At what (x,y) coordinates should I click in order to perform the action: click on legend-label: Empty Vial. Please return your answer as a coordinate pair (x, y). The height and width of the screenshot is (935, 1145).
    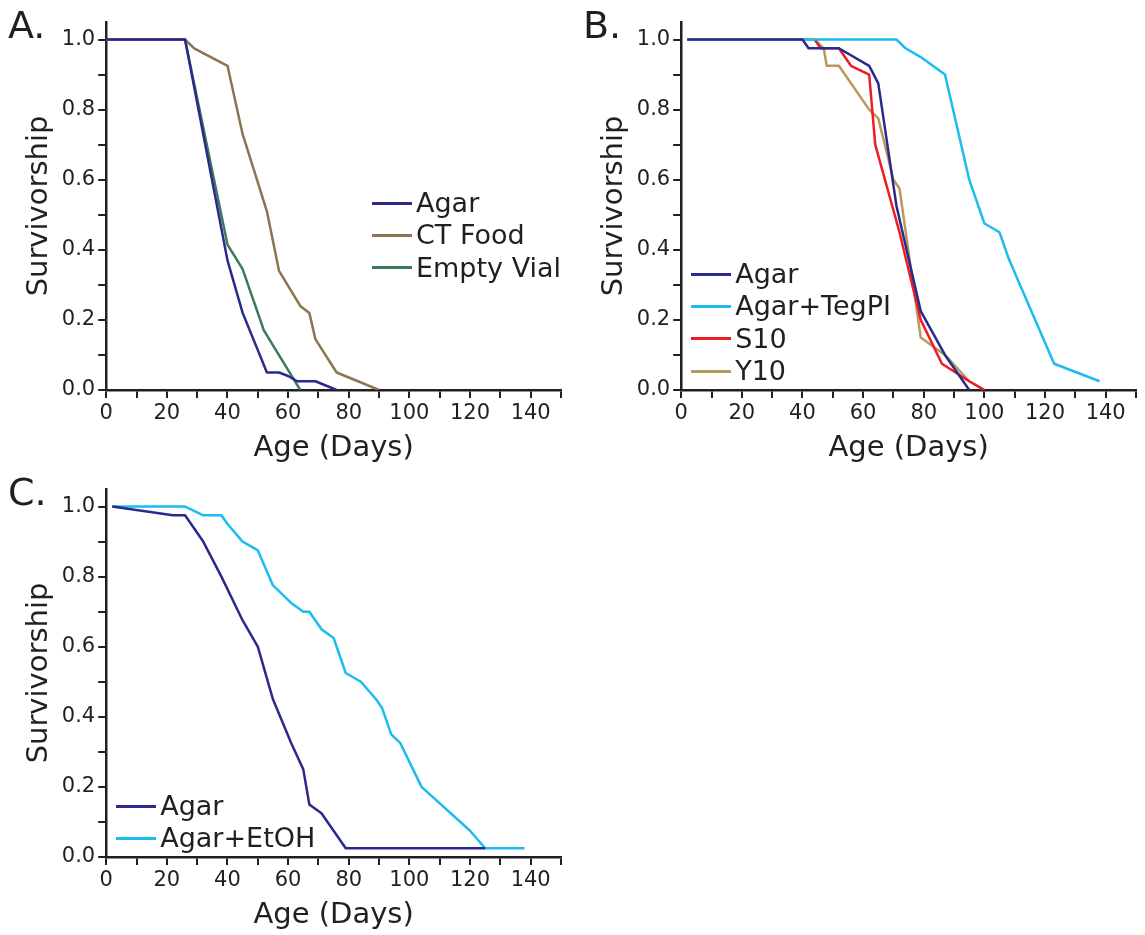
    Looking at the image, I should click on (489, 268).